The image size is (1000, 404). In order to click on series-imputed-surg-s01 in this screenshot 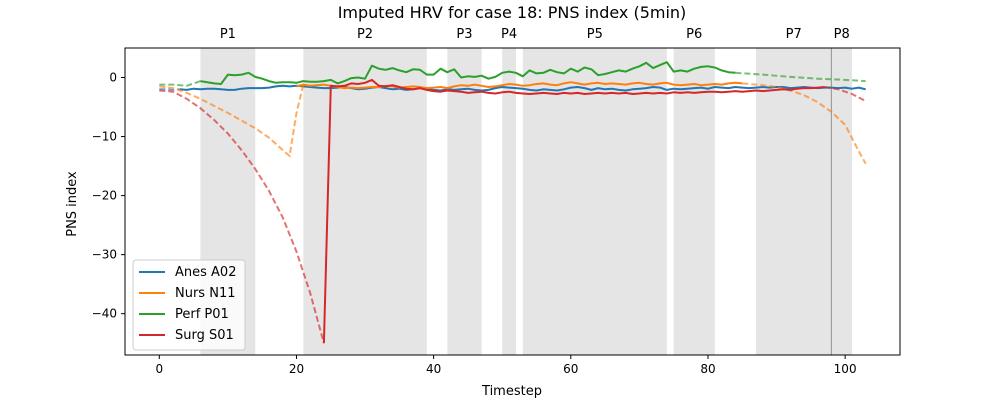, I will do `click(242, 216)`.